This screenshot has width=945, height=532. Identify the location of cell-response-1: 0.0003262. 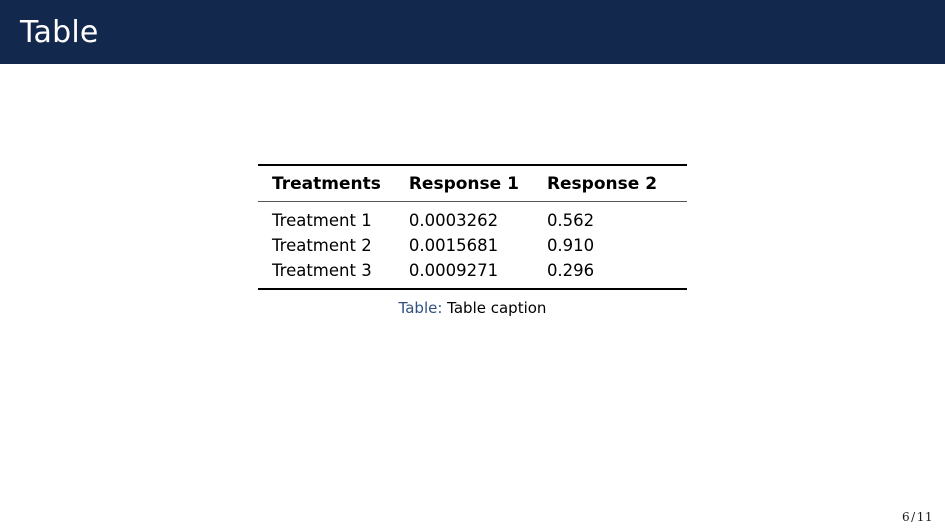
(453, 220).